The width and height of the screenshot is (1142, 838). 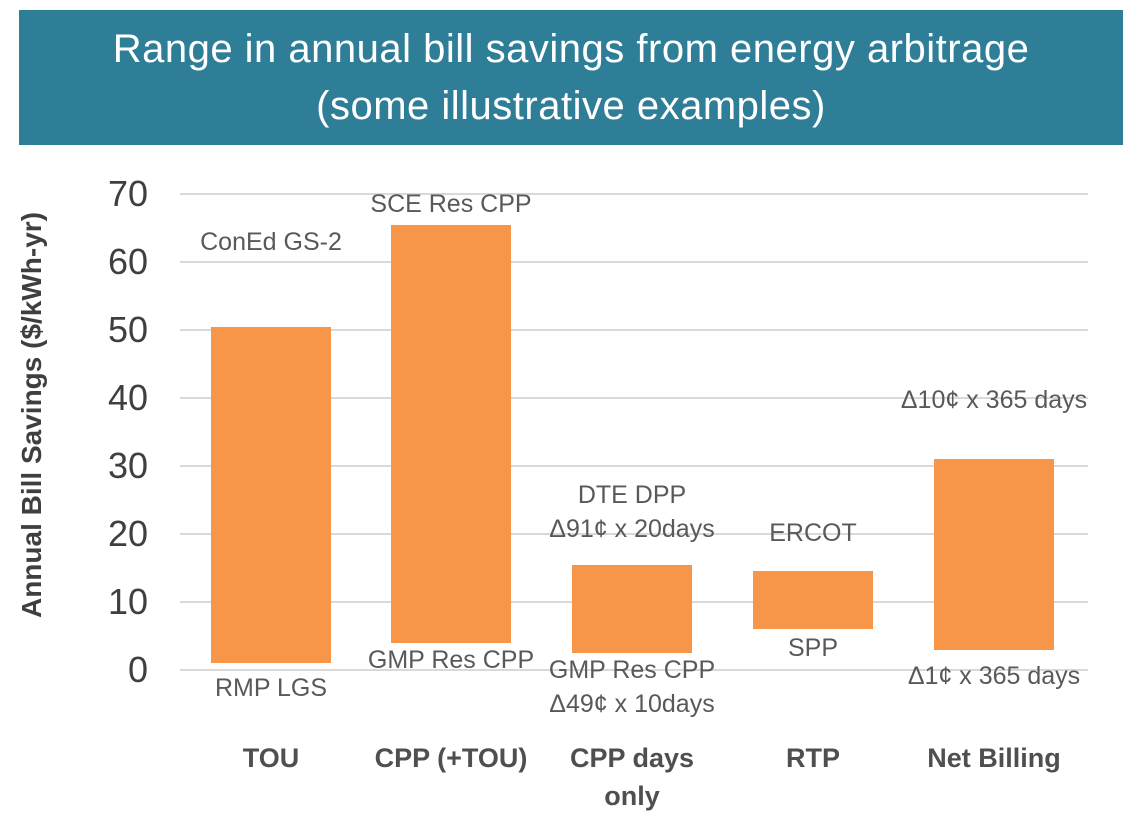 I want to click on bar-RTP, so click(x=813, y=600).